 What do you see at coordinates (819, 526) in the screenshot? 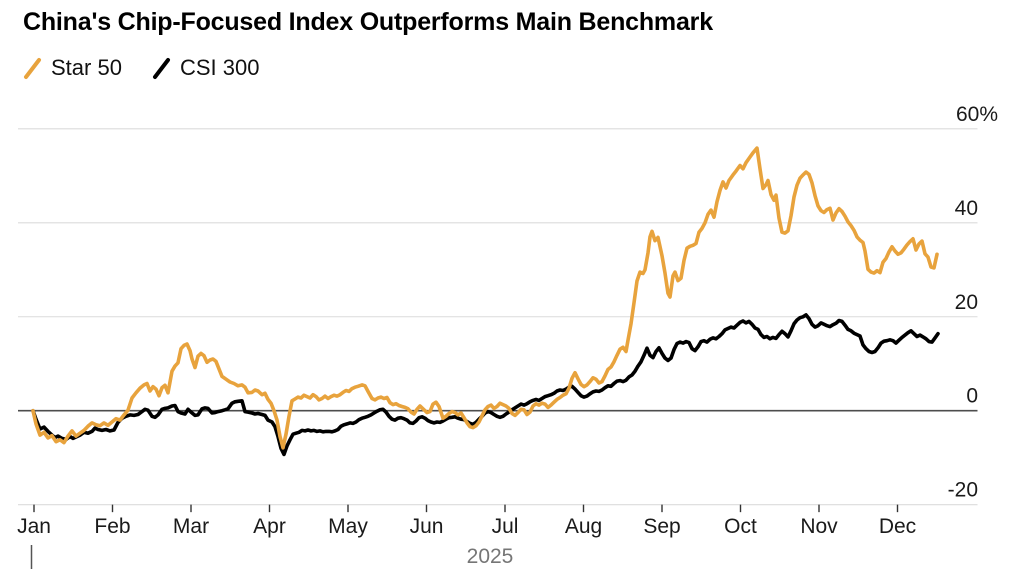
I see `x-axis-label: Nov` at bounding box center [819, 526].